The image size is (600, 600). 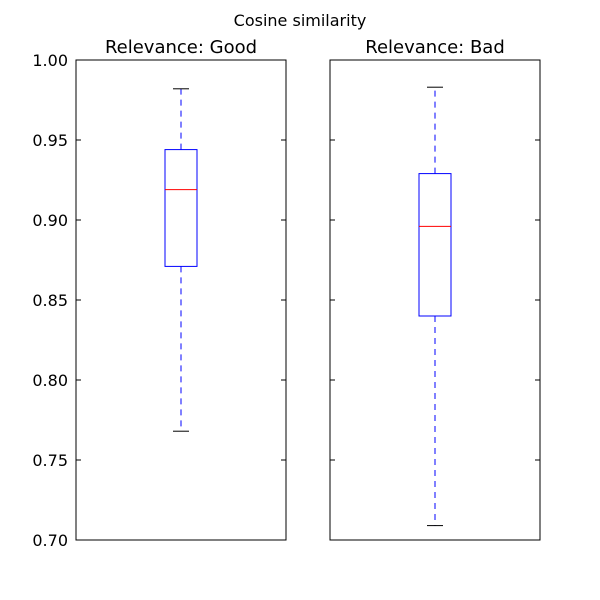 What do you see at coordinates (181, 47) in the screenshot?
I see `panel-title: Relevance: Good` at bounding box center [181, 47].